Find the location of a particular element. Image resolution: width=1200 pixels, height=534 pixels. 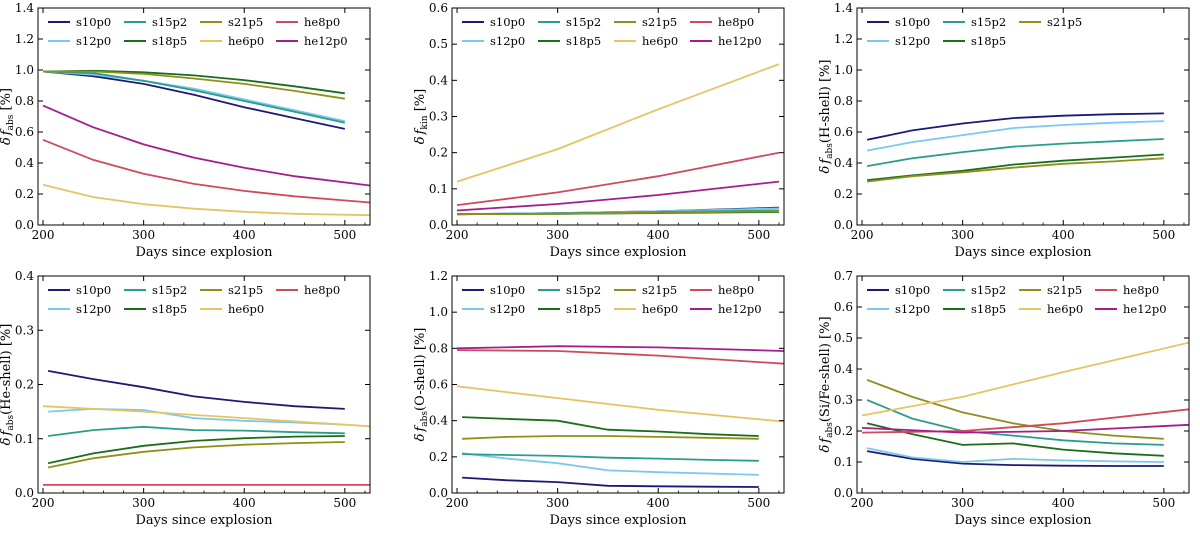

series-line-s12p0 is located at coordinates (610, 464).